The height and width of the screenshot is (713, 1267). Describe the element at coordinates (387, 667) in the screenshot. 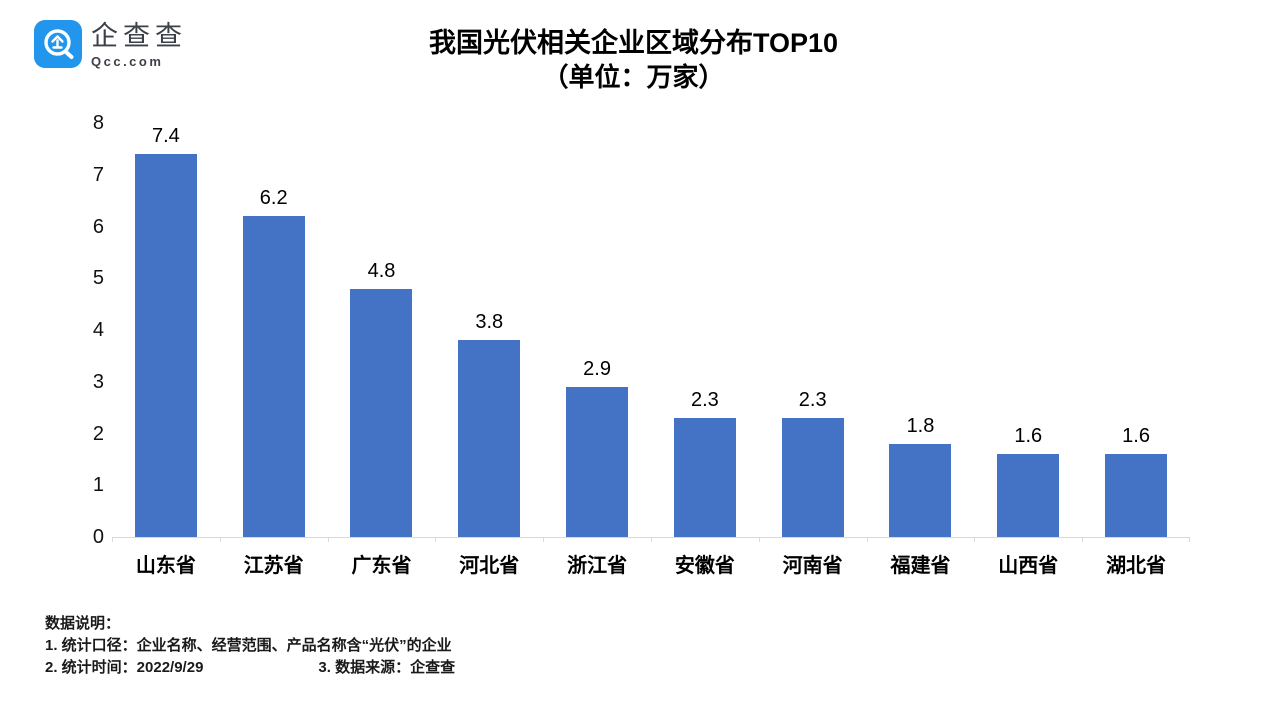

I see `note-data-source: 3. 数据来源：企查查` at that location.